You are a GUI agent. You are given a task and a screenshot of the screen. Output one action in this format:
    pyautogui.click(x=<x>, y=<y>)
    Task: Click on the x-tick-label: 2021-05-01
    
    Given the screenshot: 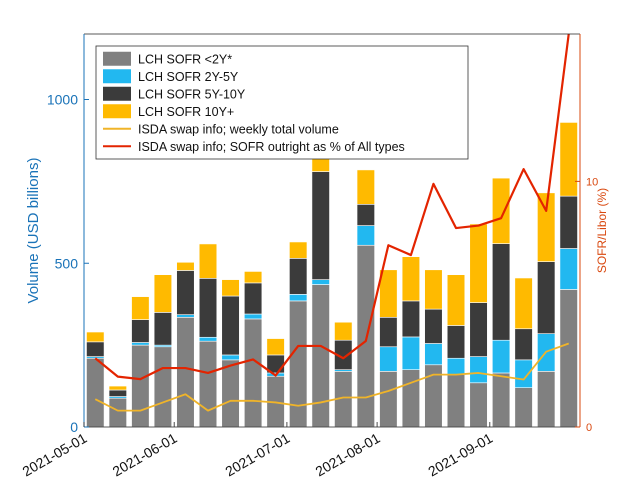 What is the action you would take?
    pyautogui.click(x=54, y=455)
    